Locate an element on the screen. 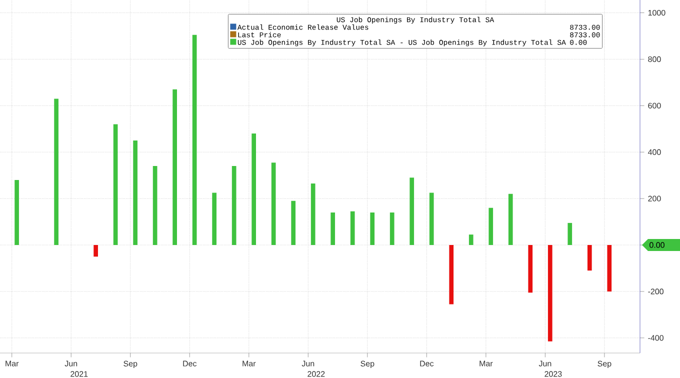 The width and height of the screenshot is (680, 378). y-tick-label: 600 is located at coordinates (654, 105).